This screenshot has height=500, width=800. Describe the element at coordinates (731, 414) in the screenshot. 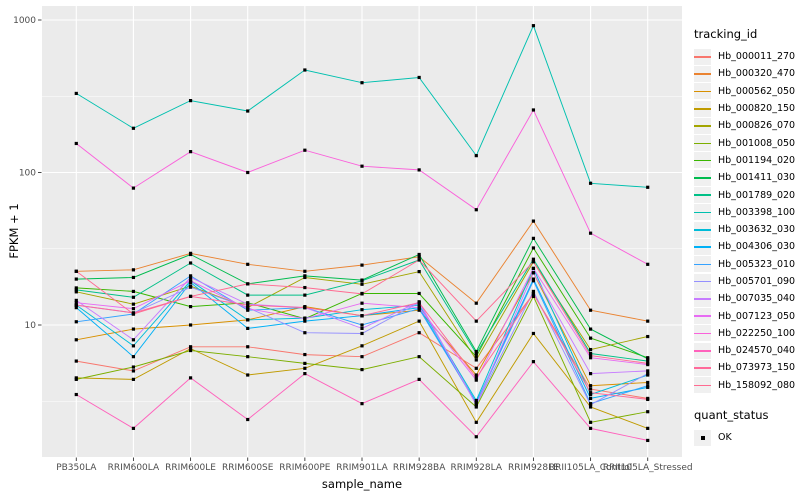

I see `legend-title-quant-status: quant_status` at that location.